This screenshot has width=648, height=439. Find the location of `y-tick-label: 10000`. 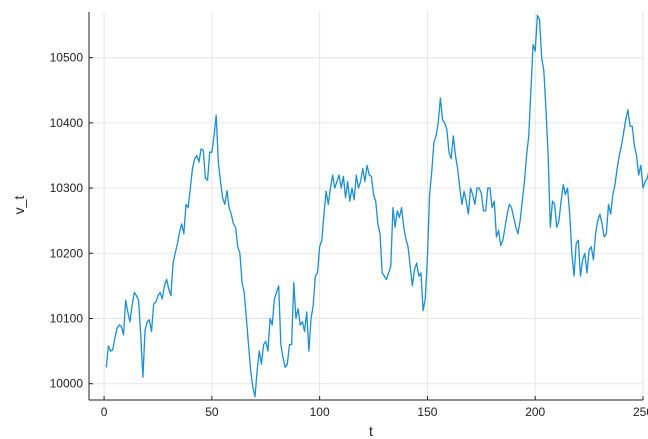

y-tick-label: 10000 is located at coordinates (67, 384).